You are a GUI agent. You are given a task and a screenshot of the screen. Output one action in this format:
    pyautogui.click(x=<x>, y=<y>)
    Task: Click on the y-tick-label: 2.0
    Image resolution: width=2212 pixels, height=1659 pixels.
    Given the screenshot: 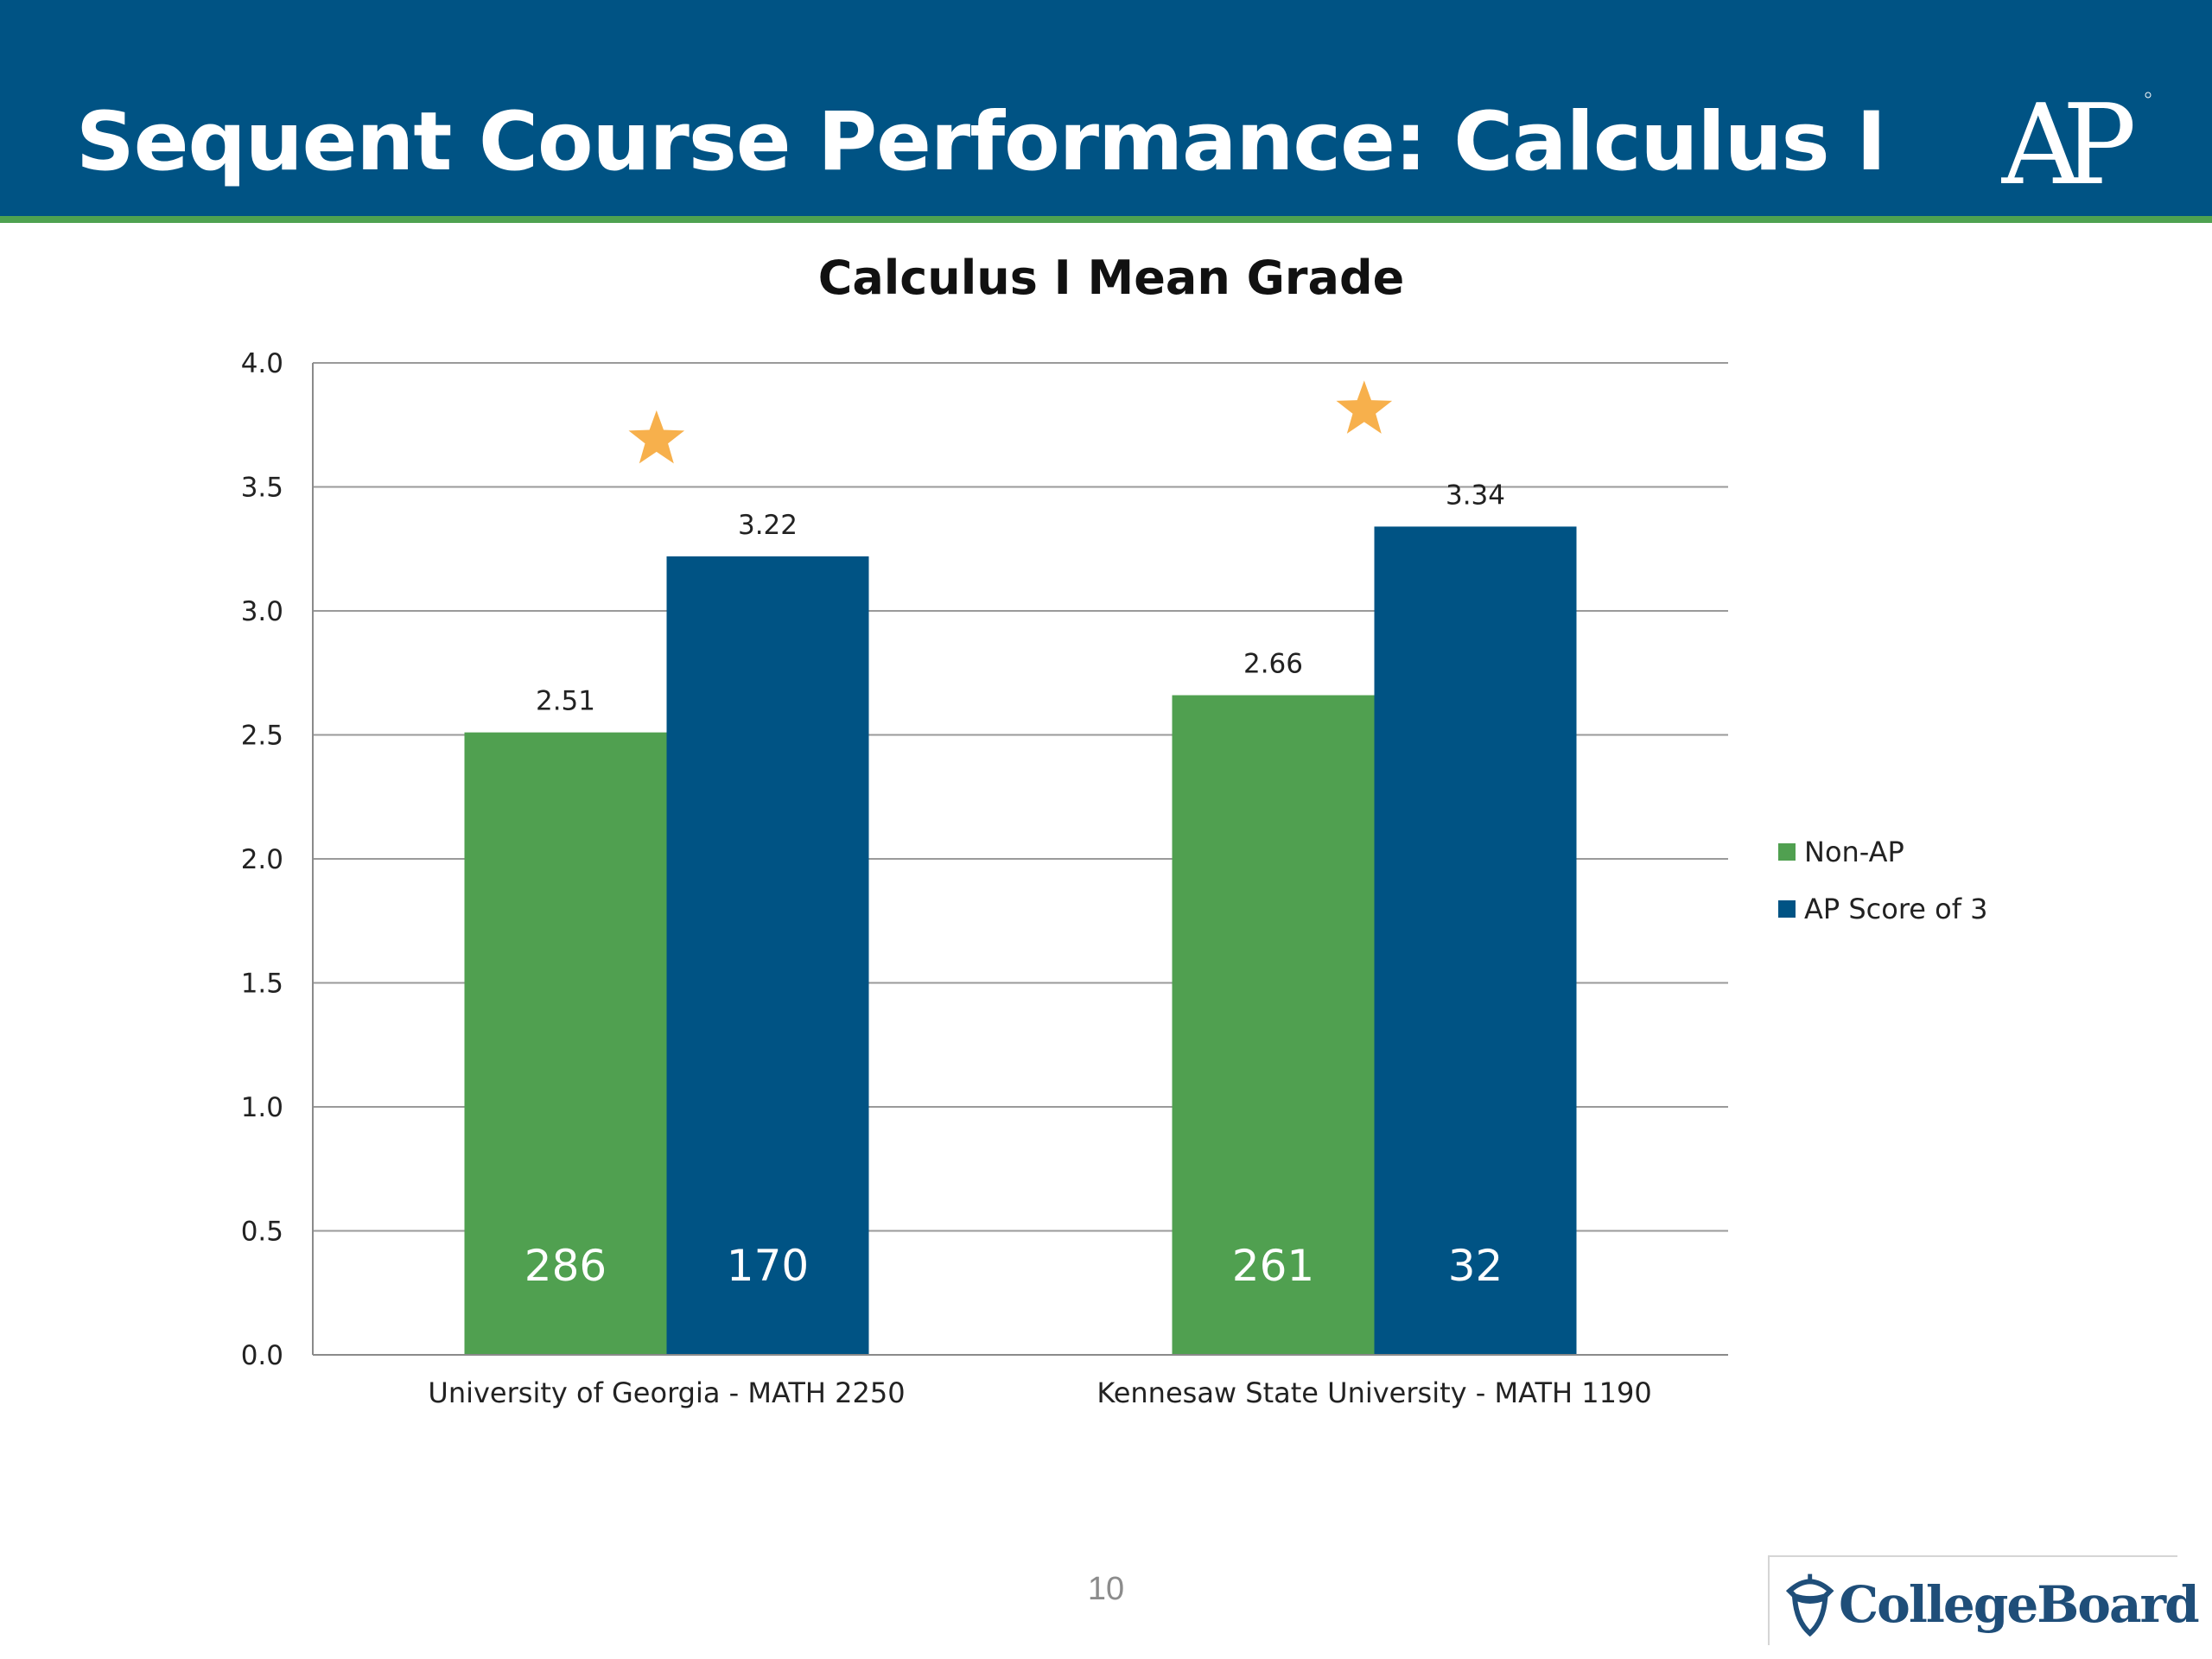 What is the action you would take?
    pyautogui.click(x=262, y=859)
    